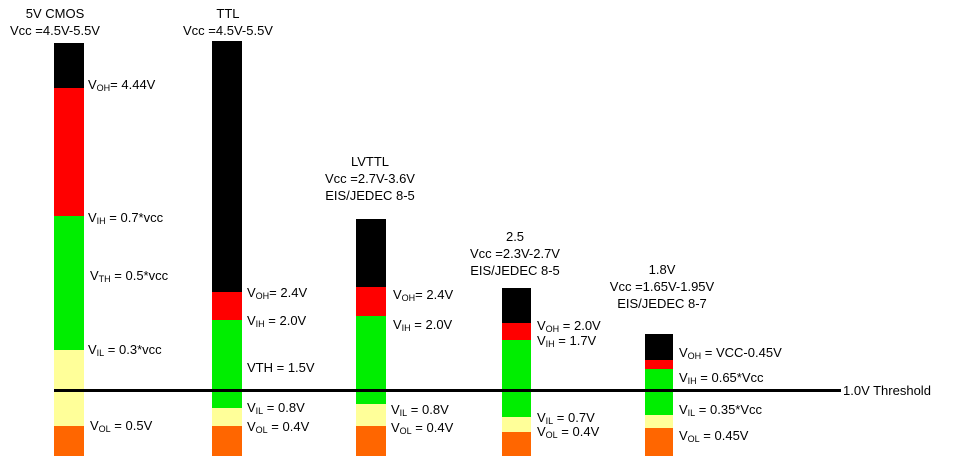 The image size is (953, 460). I want to click on v25-vcc: Vcc =2.3V-2.7V, so click(515, 253).